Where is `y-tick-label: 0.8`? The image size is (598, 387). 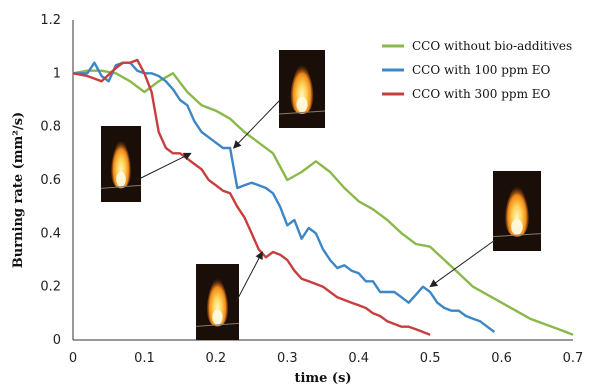 y-tick-label: 0.8 is located at coordinates (50, 127).